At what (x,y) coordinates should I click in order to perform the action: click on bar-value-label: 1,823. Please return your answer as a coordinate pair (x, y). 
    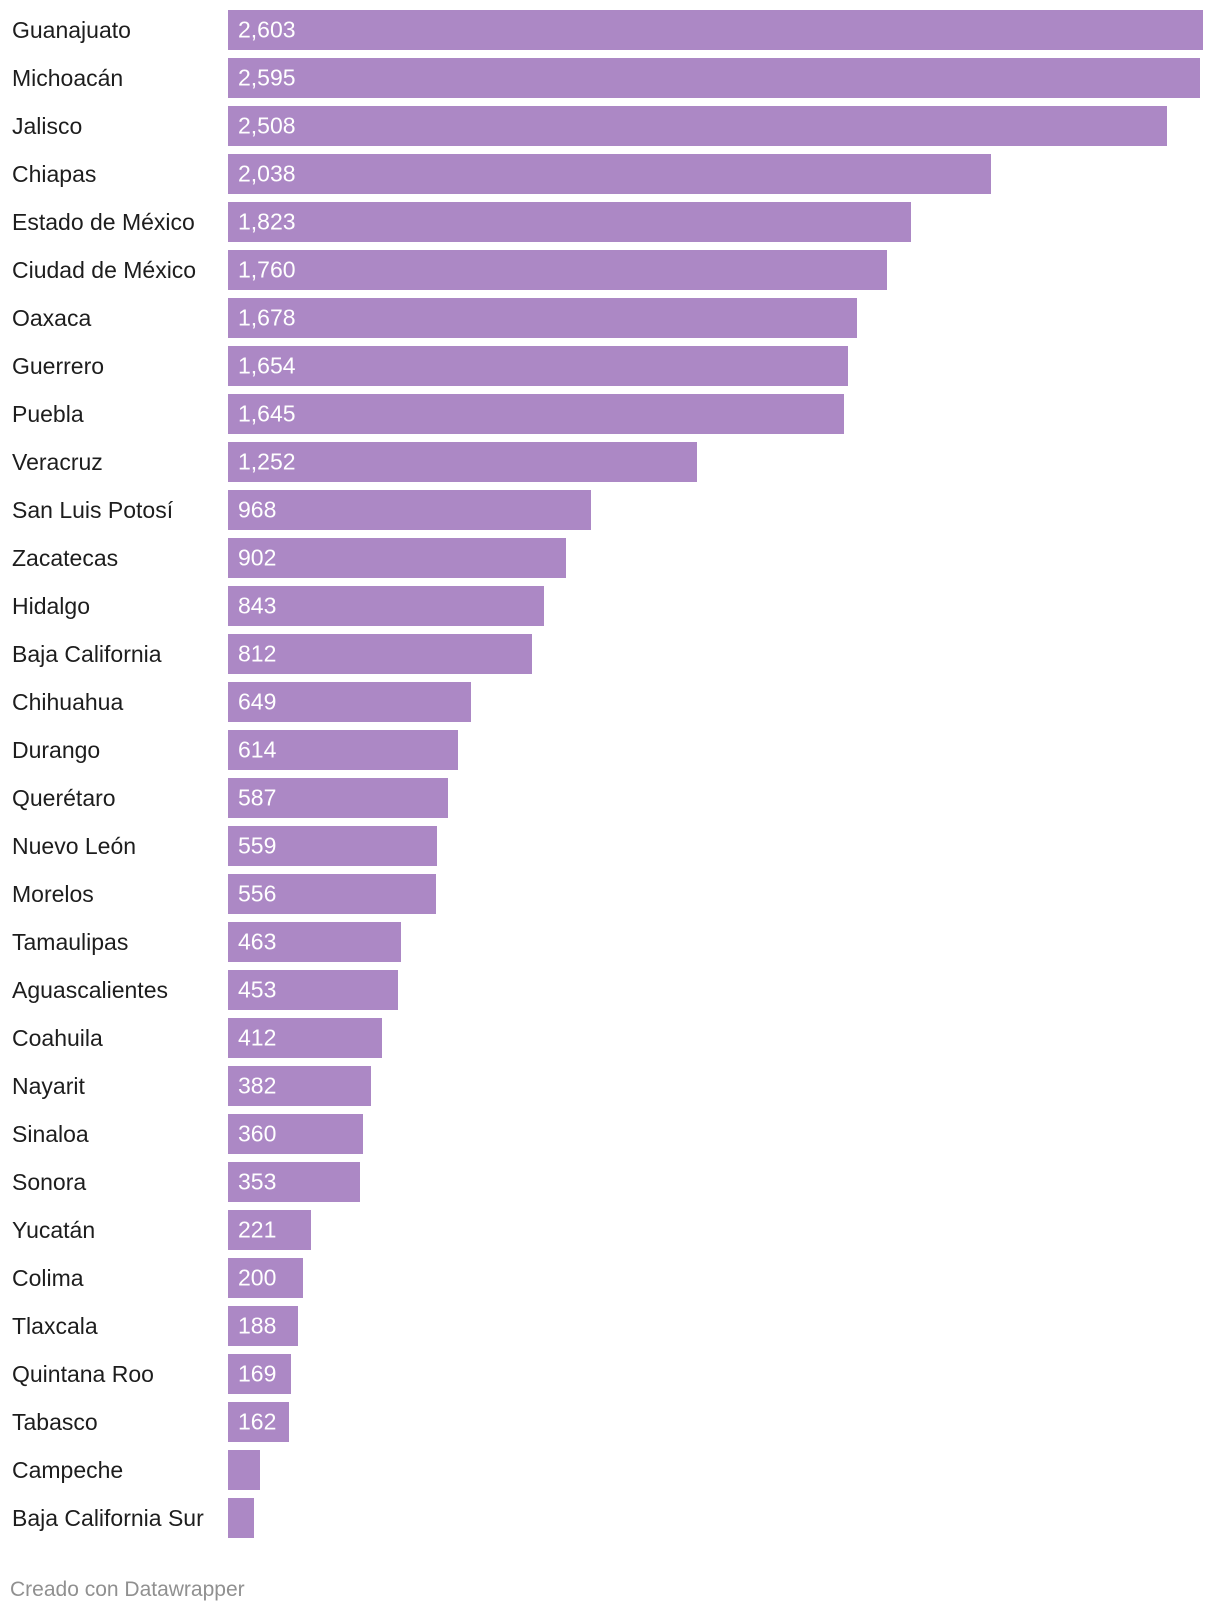
    Looking at the image, I should click on (267, 221).